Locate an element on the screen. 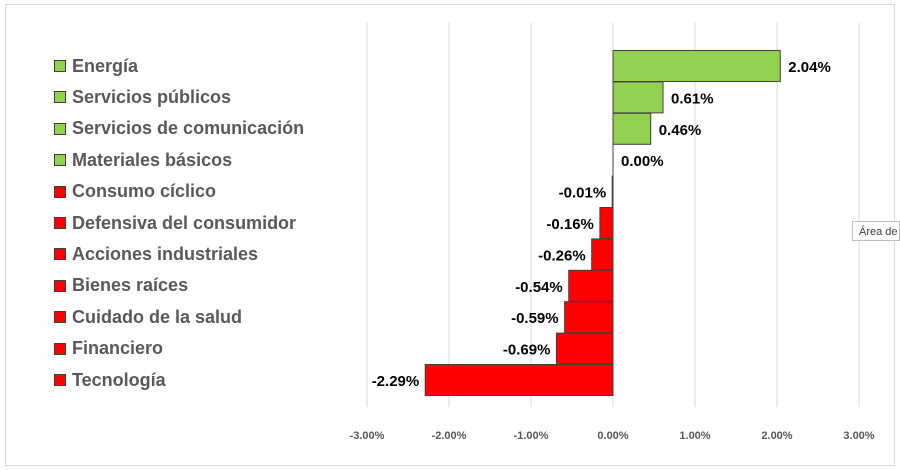  legend-label: Servicios de comunicación is located at coordinates (188, 128).